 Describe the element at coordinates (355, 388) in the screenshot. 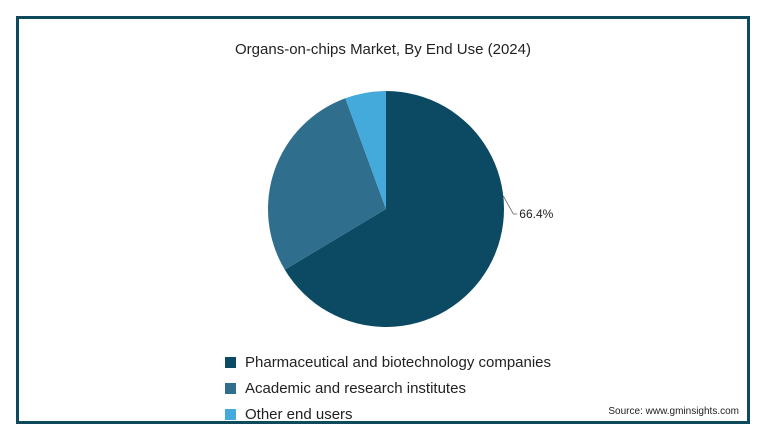

I see `legend-label: Academic and research institutes` at that location.